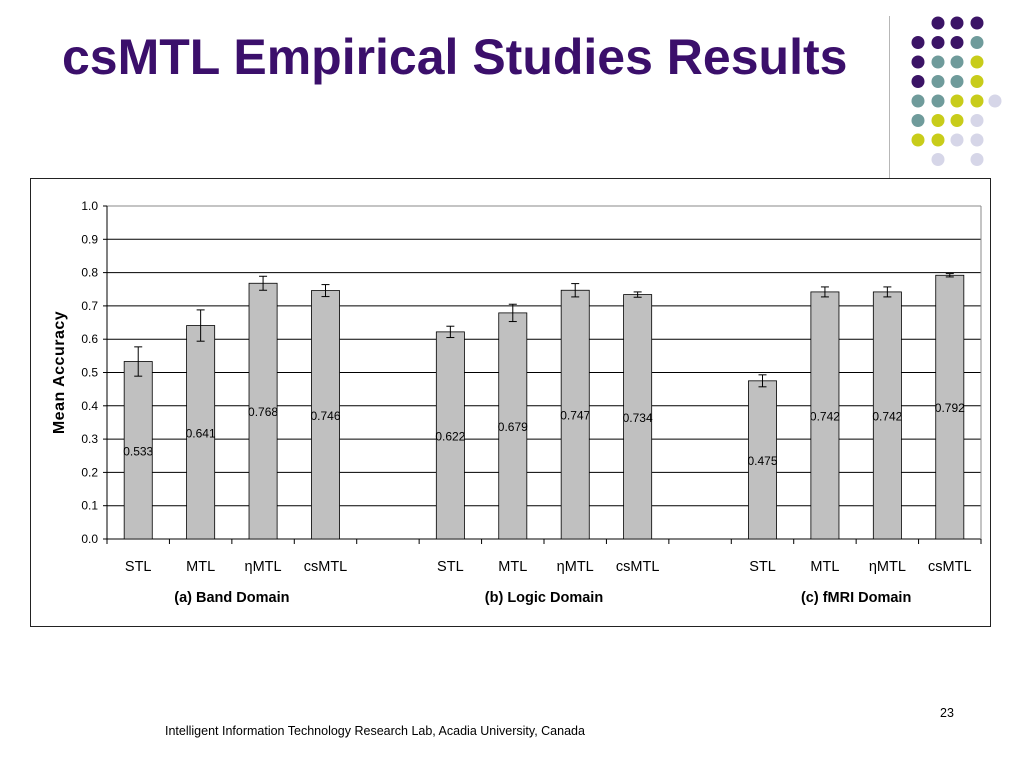 The image size is (1024, 768). I want to click on data-label: 0.622, so click(450, 436).